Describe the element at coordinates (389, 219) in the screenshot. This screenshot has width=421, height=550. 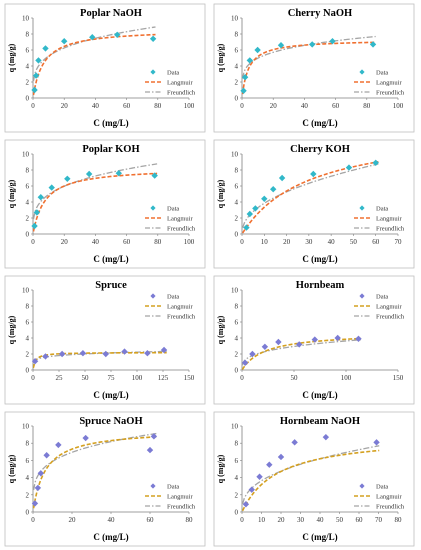
I see `legend-langmuir-label: Langmuir` at that location.